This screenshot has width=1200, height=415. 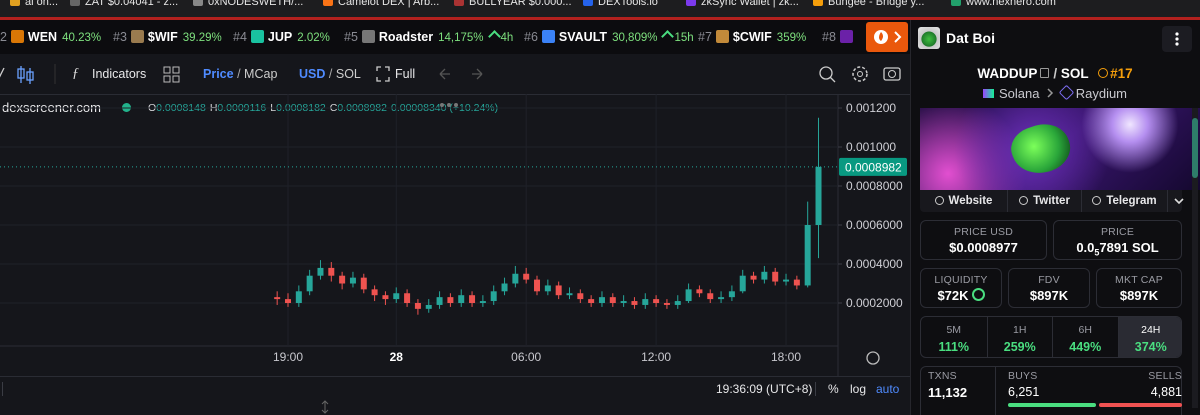 I want to click on ticker-rank: #3, so click(x=120, y=37).